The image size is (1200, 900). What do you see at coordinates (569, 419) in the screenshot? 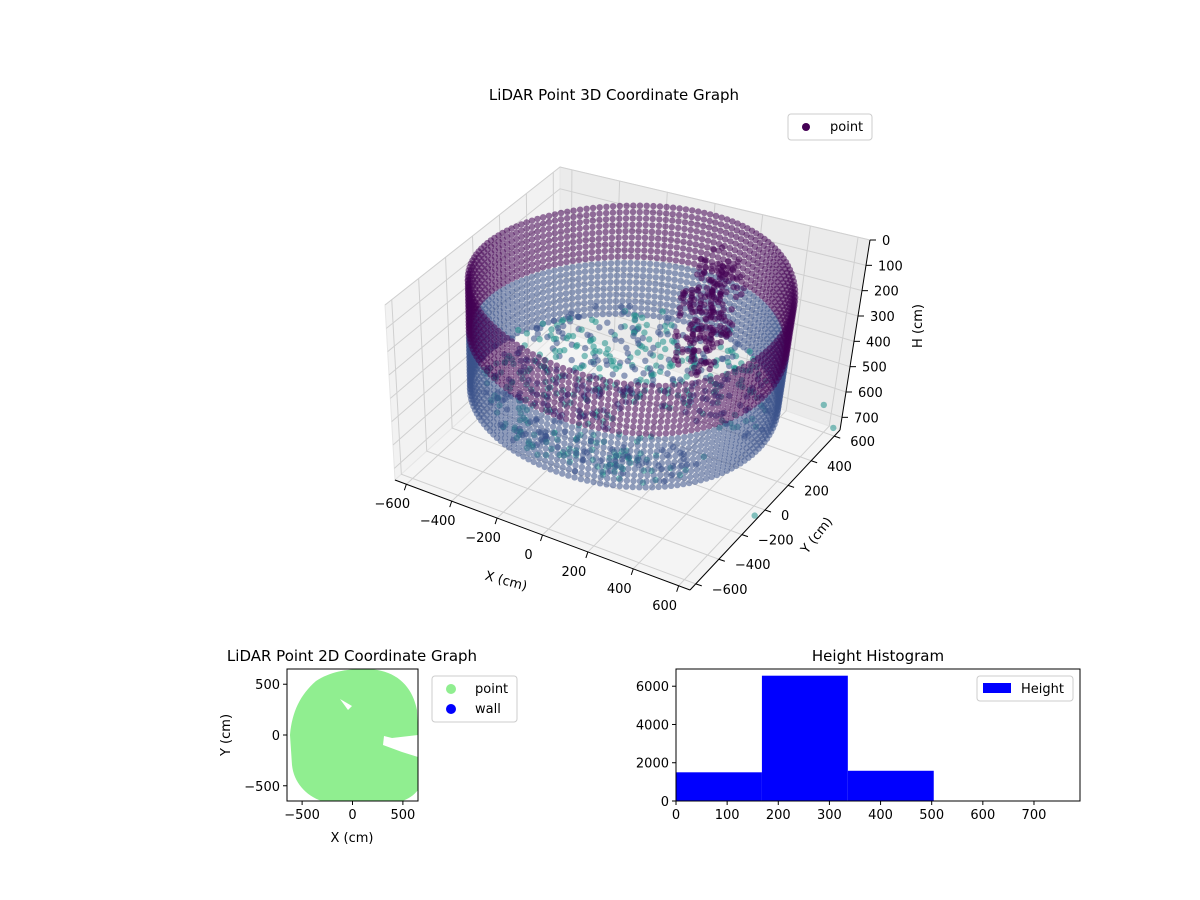
I see `grid-y` at bounding box center [569, 419].